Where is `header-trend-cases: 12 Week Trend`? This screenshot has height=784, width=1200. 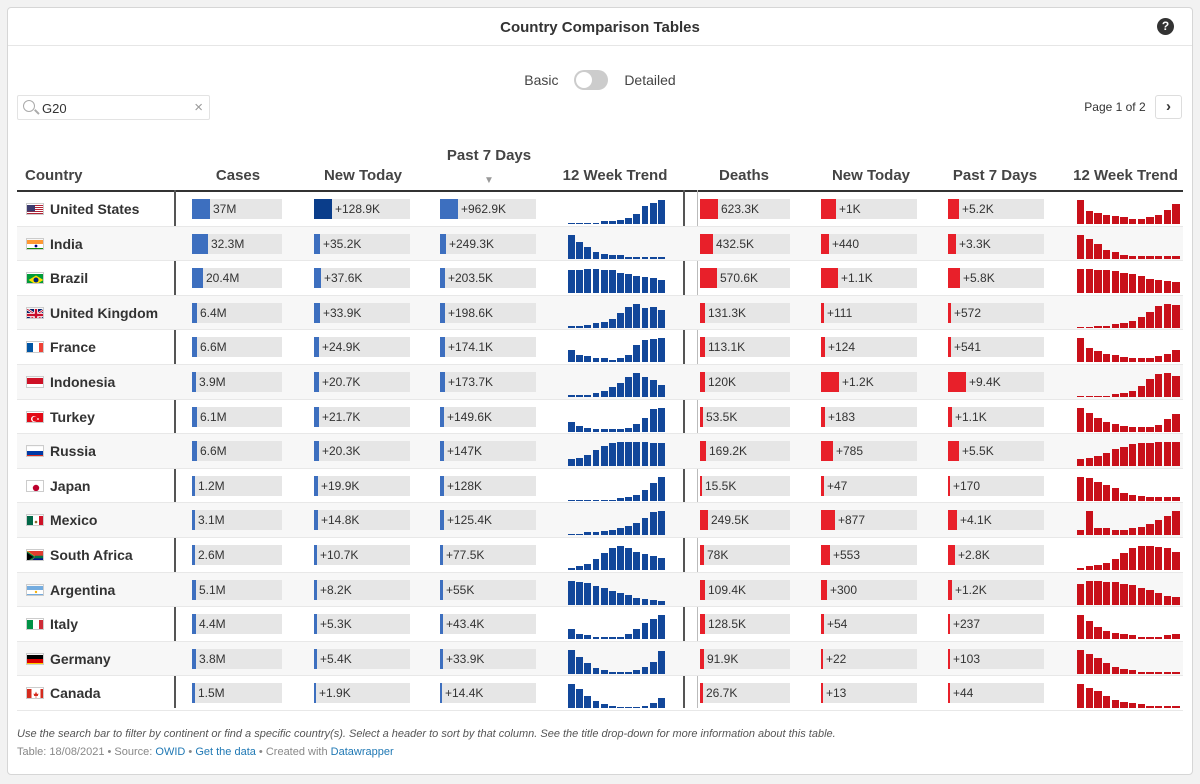 header-trend-cases: 12 Week Trend is located at coordinates (615, 166).